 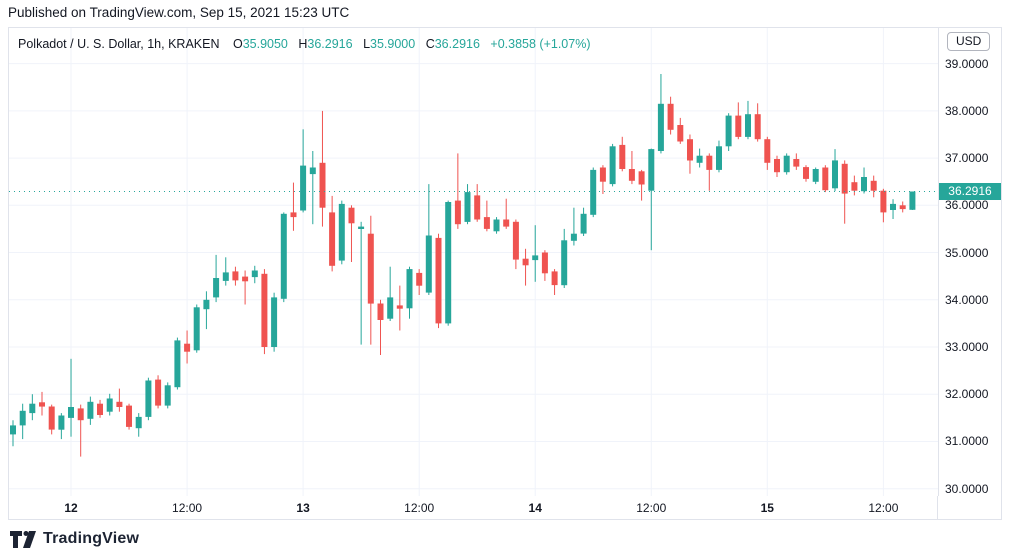 What do you see at coordinates (967, 63) in the screenshot?
I see `price-tick: 39.0000` at bounding box center [967, 63].